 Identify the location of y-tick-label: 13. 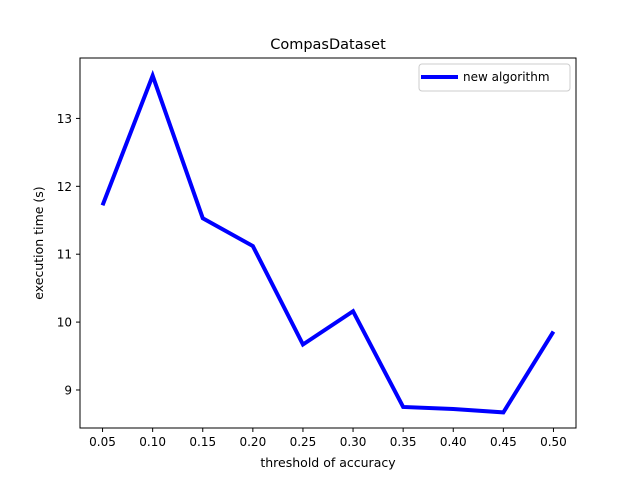
(64, 119).